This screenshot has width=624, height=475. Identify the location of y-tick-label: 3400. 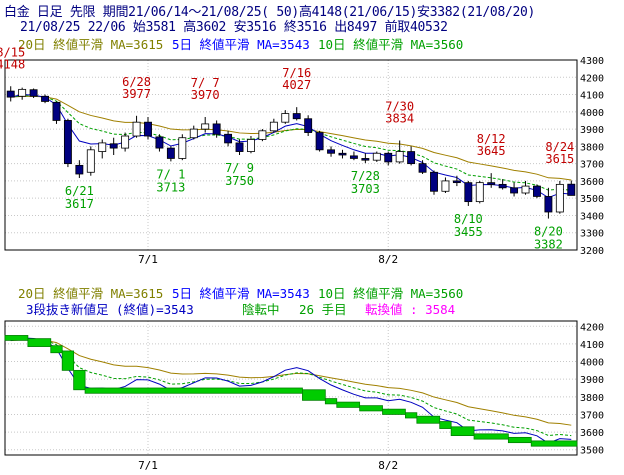
(592, 216).